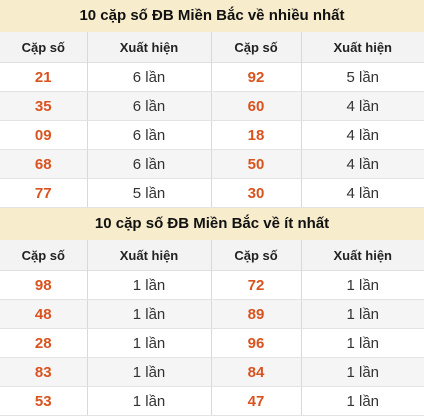 This screenshot has width=424, height=420. What do you see at coordinates (256, 401) in the screenshot?
I see `pair-number: 47` at bounding box center [256, 401].